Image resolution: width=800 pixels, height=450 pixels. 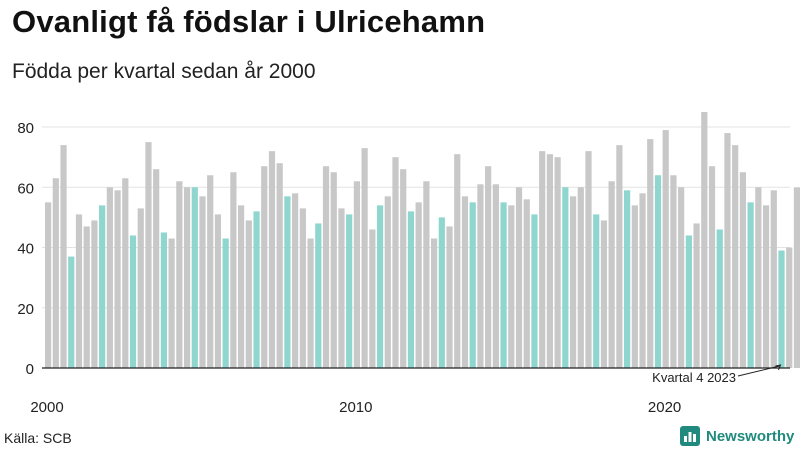 What do you see at coordinates (778, 367) in the screenshot?
I see `annotation-arrowhead` at bounding box center [778, 367].